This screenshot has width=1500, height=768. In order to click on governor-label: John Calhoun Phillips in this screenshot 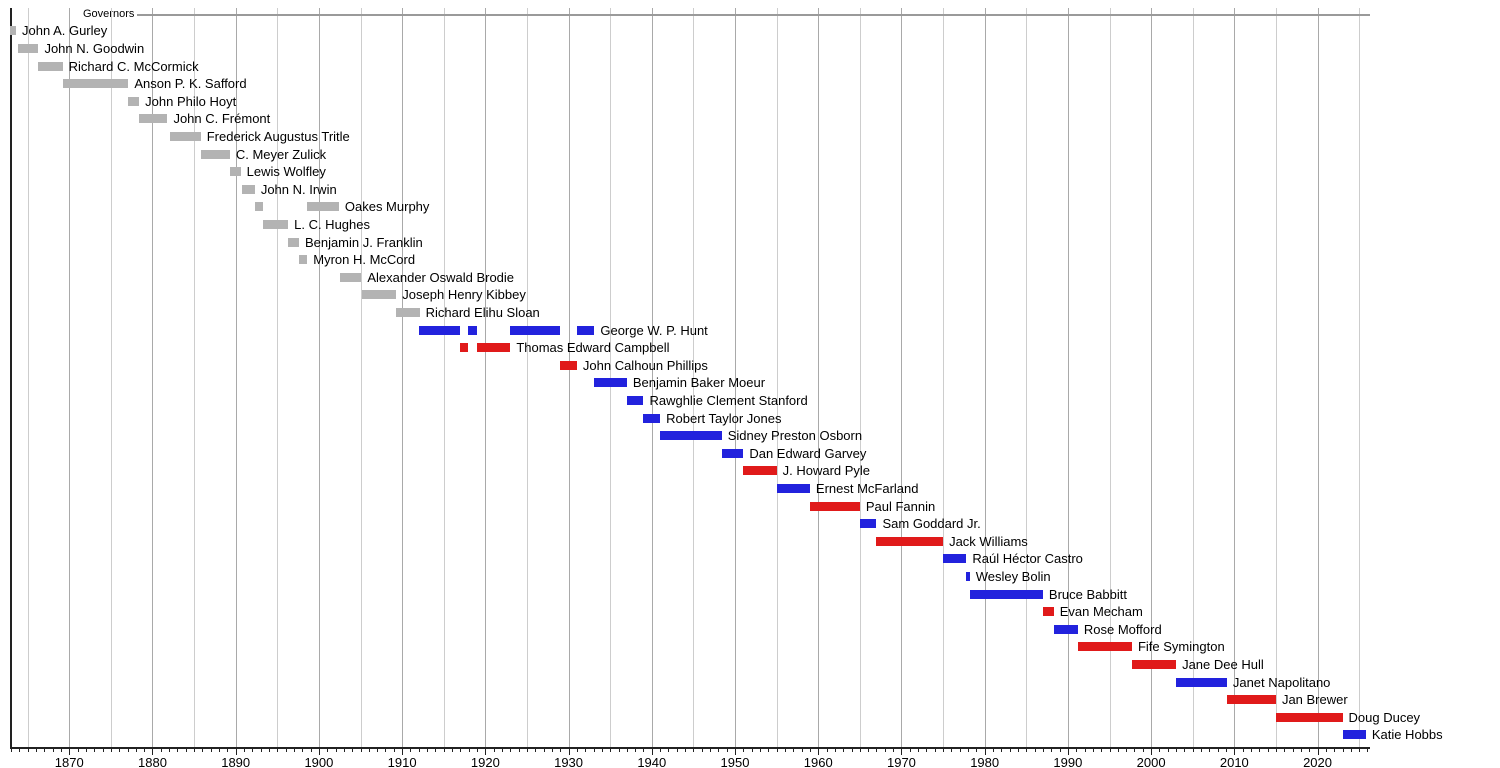, I will do `click(645, 365)`.